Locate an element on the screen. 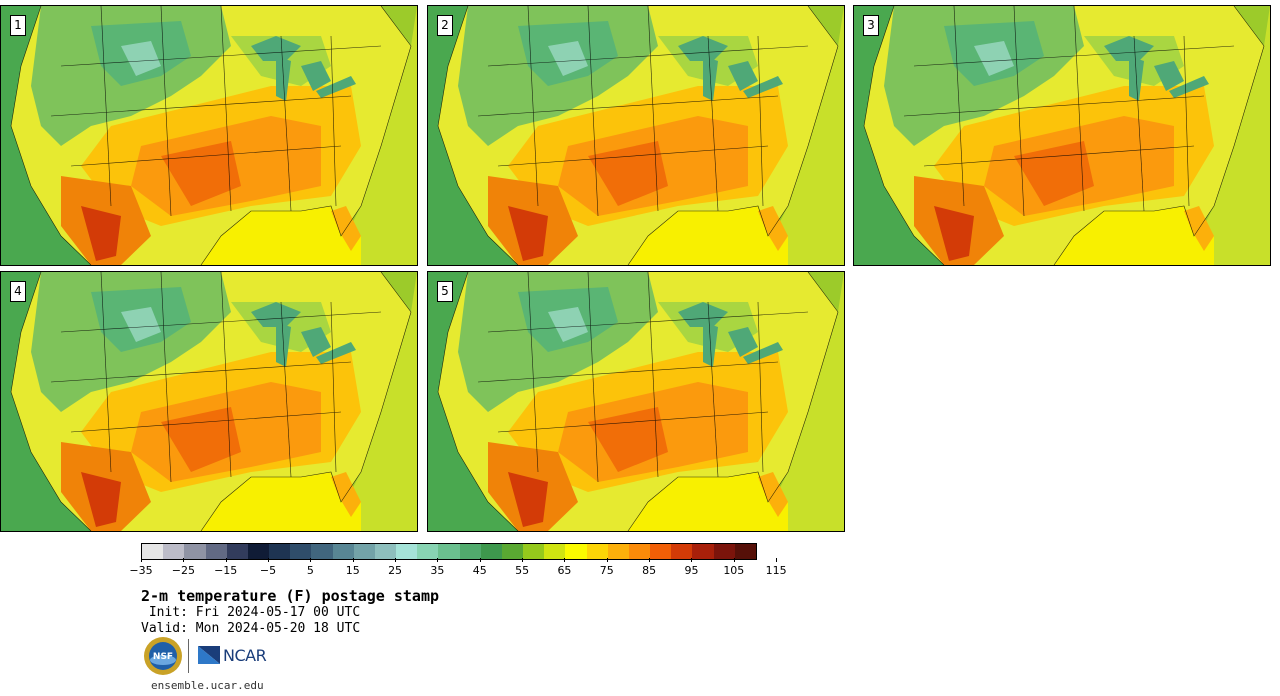  panel-label: 4 is located at coordinates (18, 291).